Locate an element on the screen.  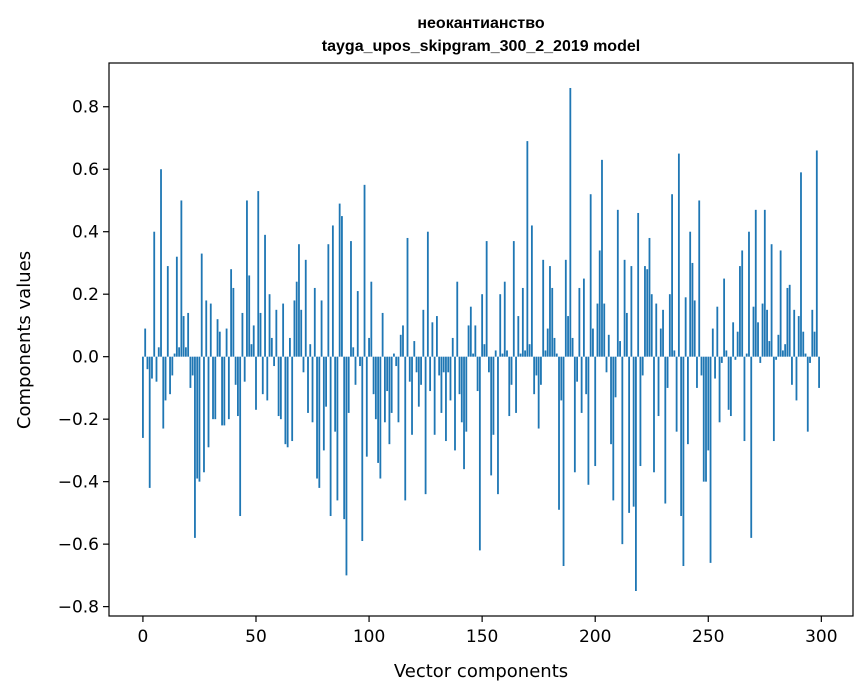
y-tick-label: −0.6 is located at coordinates (78, 545).